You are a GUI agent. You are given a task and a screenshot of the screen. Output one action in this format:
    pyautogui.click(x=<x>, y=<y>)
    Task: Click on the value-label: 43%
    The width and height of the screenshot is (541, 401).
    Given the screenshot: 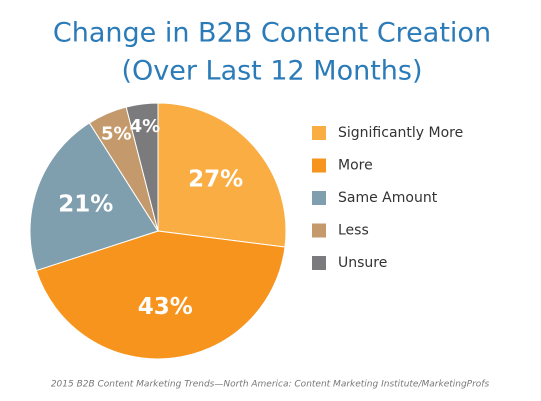 What is the action you would take?
    pyautogui.click(x=165, y=307)
    